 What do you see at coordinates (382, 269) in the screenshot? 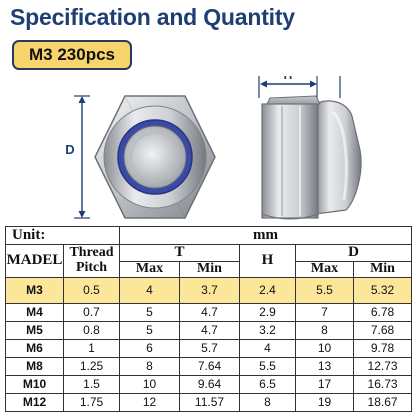
I see `d-min-header: Min` at bounding box center [382, 269].